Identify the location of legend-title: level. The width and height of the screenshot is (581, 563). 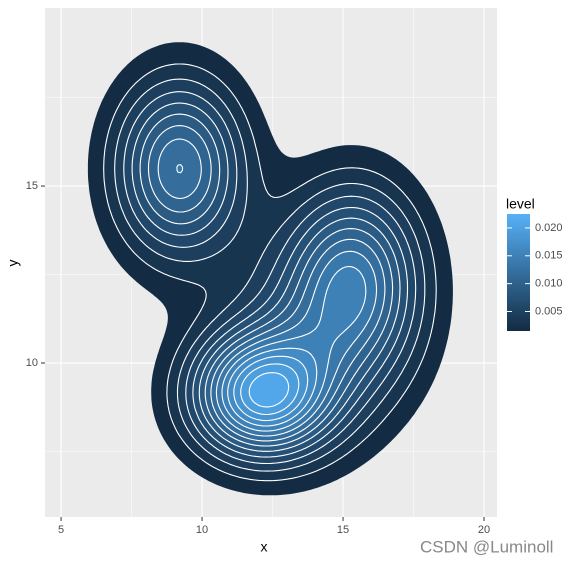
(520, 204).